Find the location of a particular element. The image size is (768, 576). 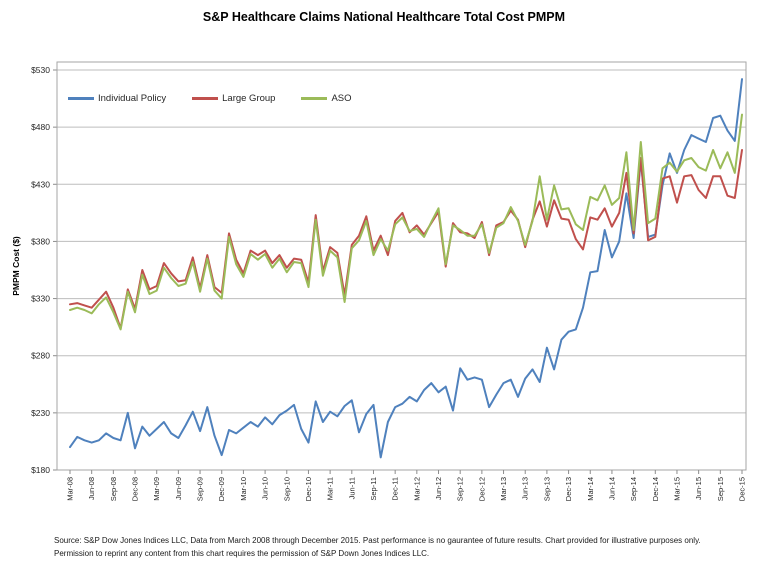

x-tick-label: Mar-10 is located at coordinates (243, 489).